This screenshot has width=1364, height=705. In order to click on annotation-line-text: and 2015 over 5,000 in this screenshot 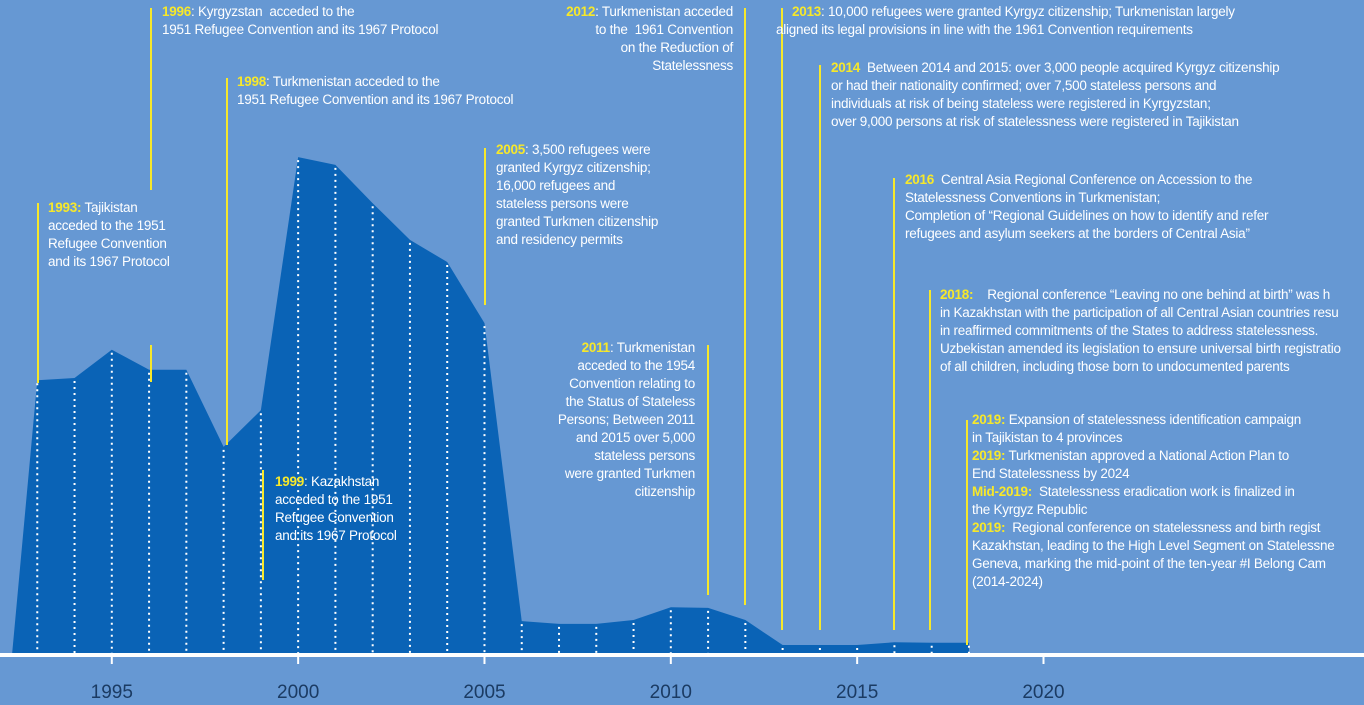, I will do `click(626, 438)`.